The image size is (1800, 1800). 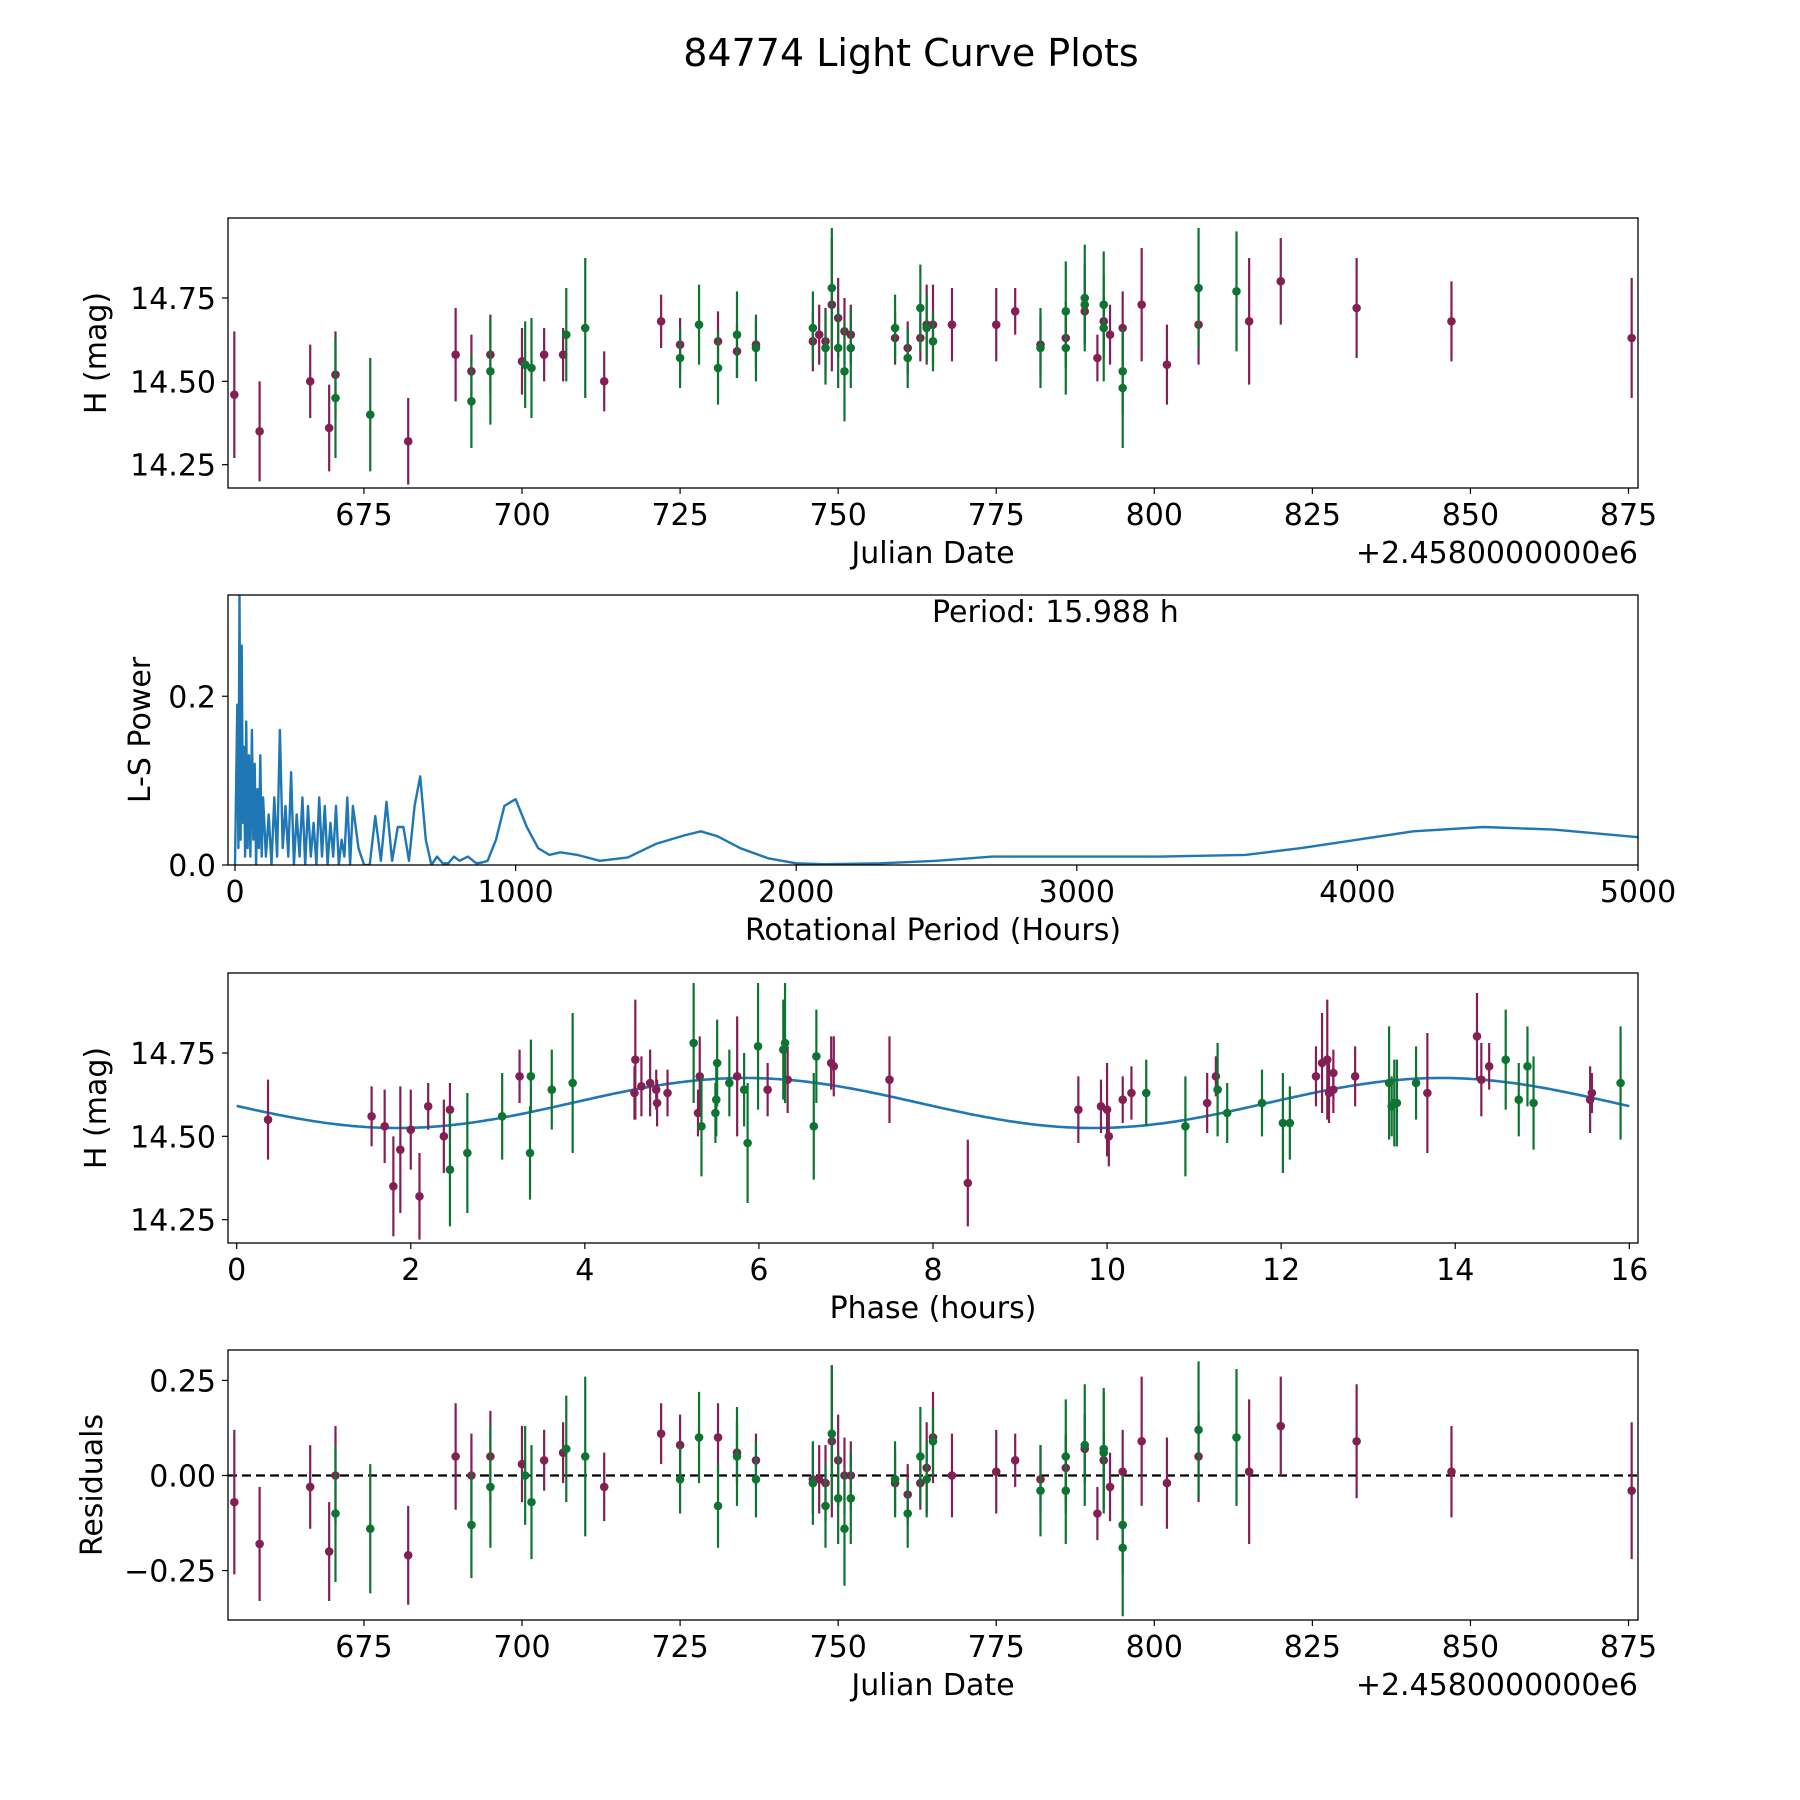 What do you see at coordinates (933, 930) in the screenshot?
I see `x-axis-label: Rotational Period (Hours)` at bounding box center [933, 930].